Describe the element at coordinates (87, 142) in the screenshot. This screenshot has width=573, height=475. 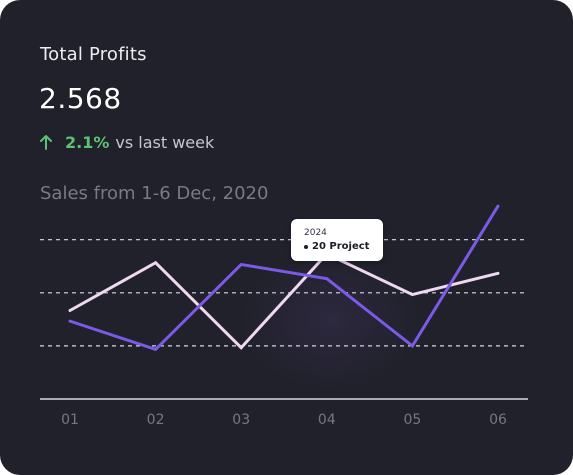
I see `change-percent: 2.1%` at that location.